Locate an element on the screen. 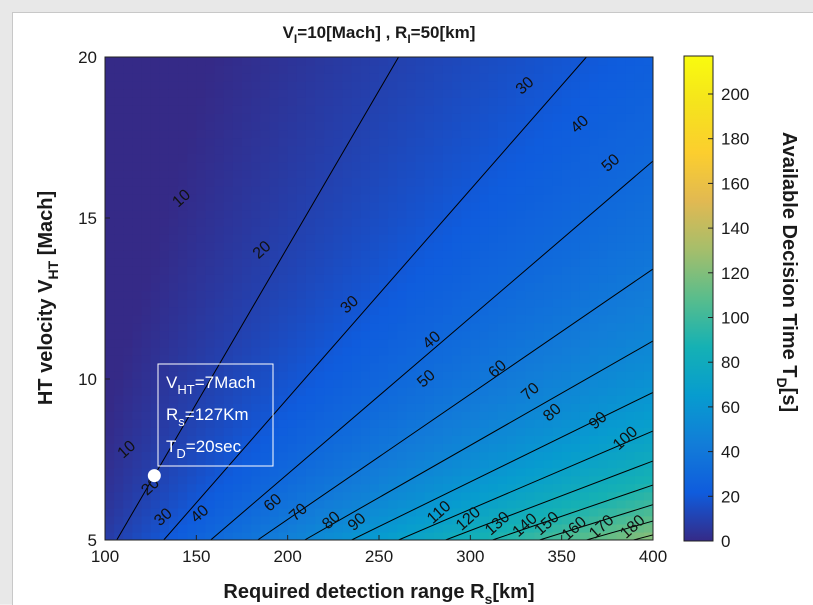 The height and width of the screenshot is (605, 813). x-axis-title-sub: s is located at coordinates (489, 597).